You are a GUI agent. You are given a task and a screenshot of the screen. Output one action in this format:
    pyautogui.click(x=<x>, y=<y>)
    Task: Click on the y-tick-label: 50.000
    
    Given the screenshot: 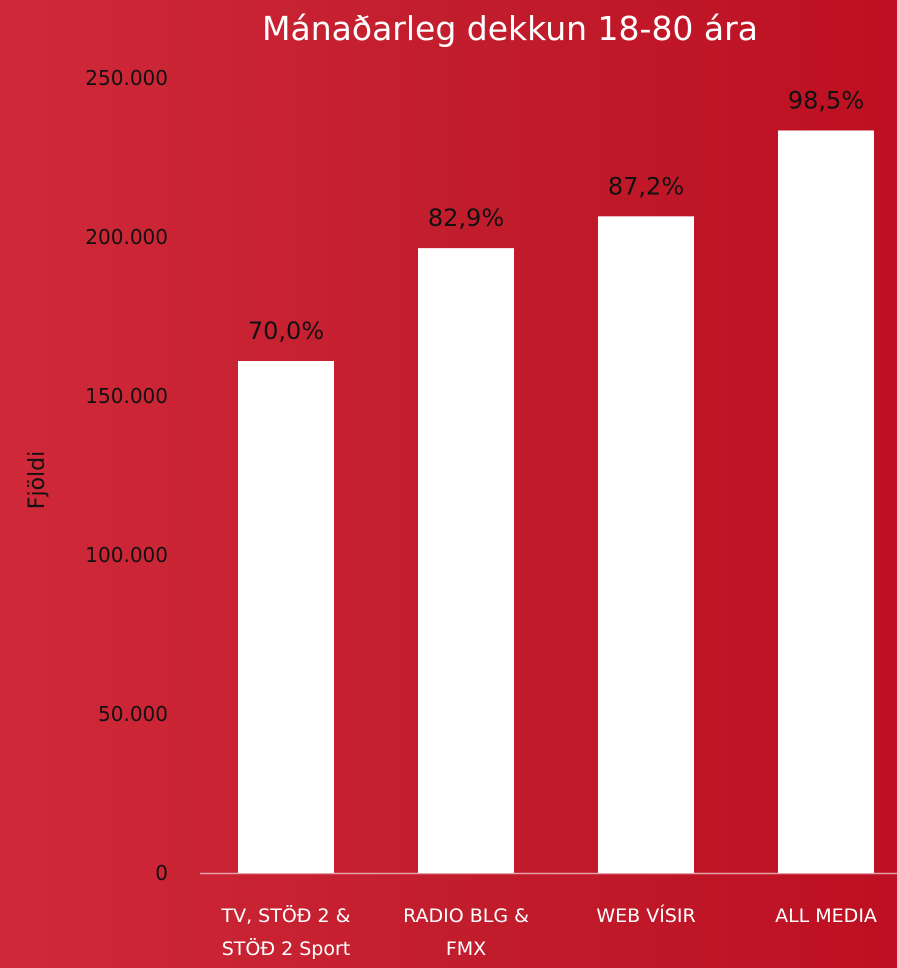 What is the action you would take?
    pyautogui.click(x=133, y=714)
    